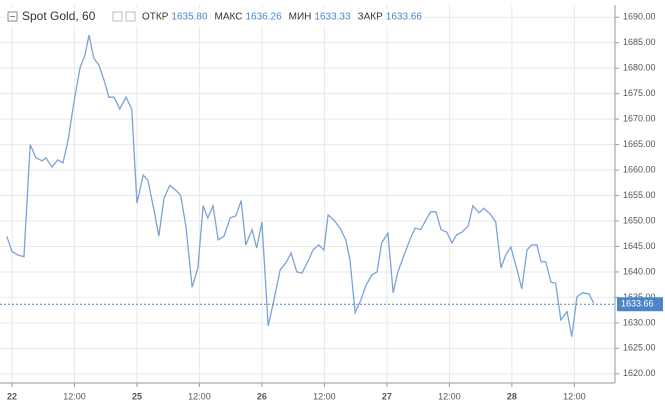  What do you see at coordinates (262, 396) in the screenshot?
I see `x-tick-label: 26` at bounding box center [262, 396].